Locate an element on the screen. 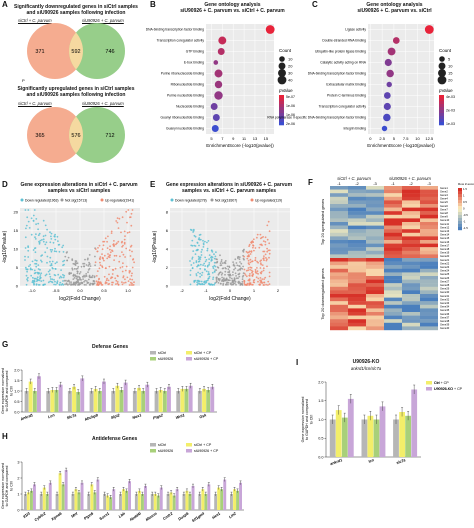 The width and height of the screenshot is (474, 528). go-term-label: Guanyl nucleotide binding is located at coordinates (185, 129).